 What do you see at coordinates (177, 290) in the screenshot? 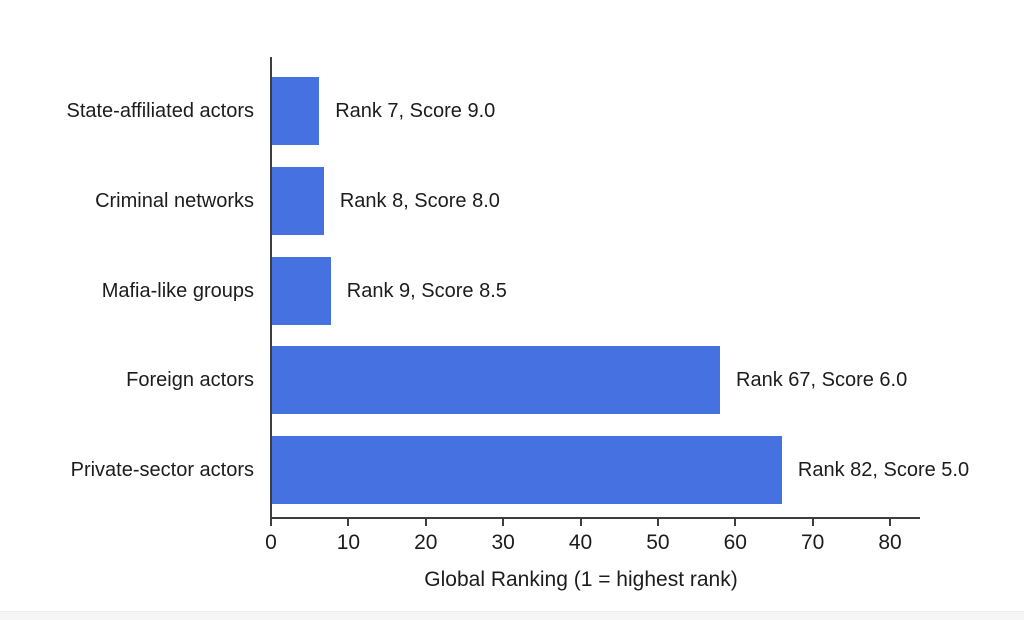
I see `category-label: Mafia-like groups` at bounding box center [177, 290].